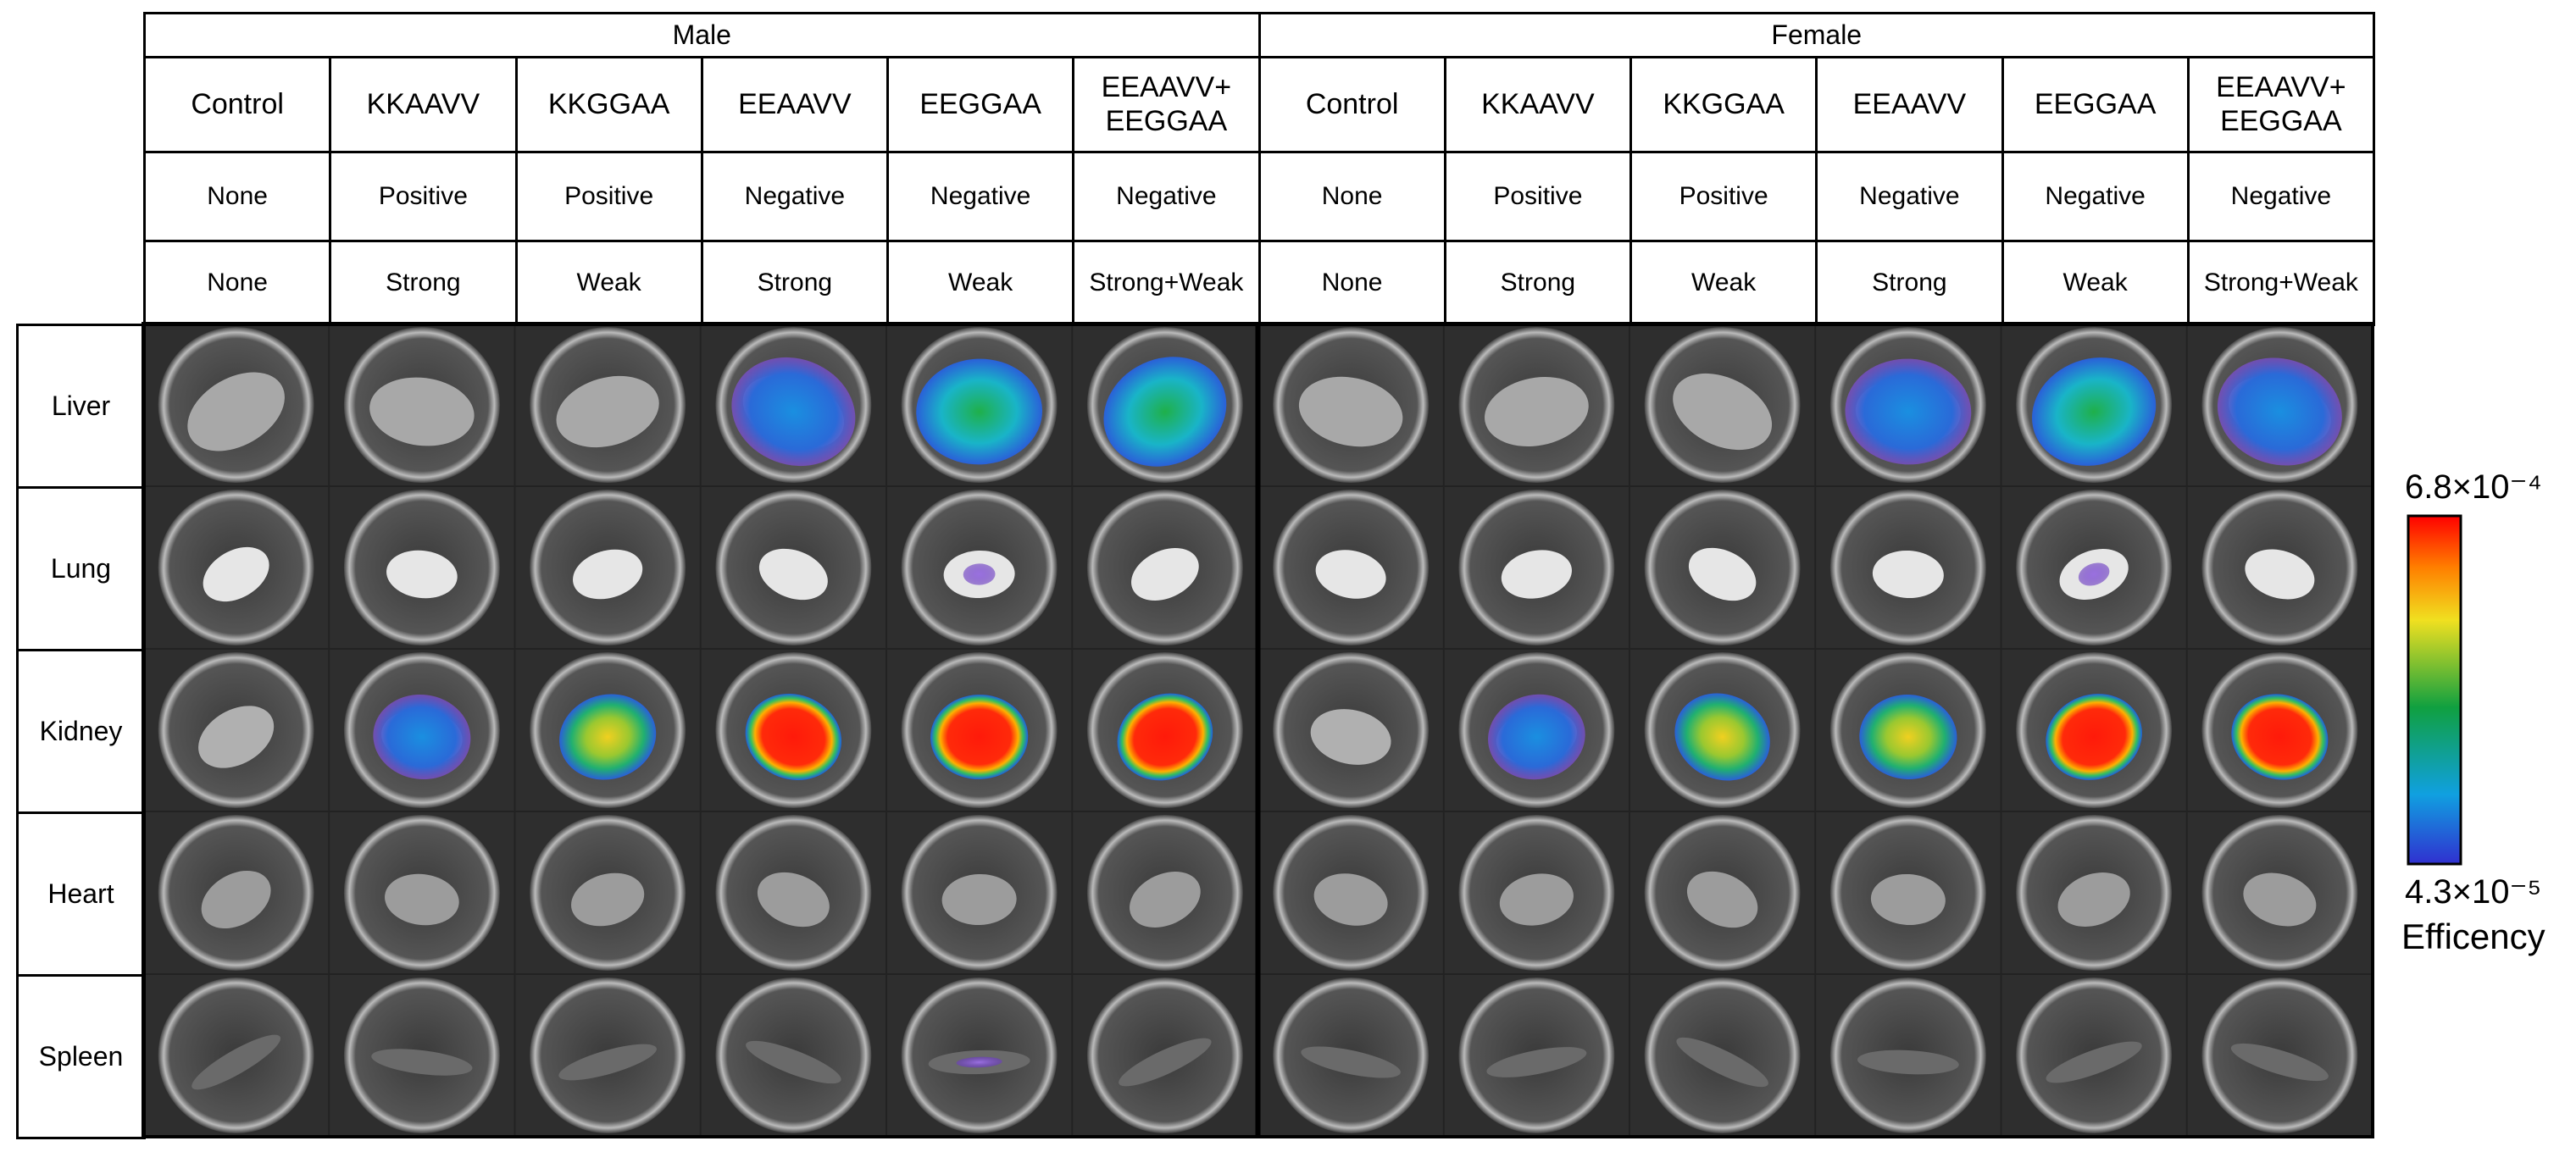 The height and width of the screenshot is (1152, 2576). What do you see at coordinates (81, 894) in the screenshot?
I see `organ-label: Heart` at bounding box center [81, 894].